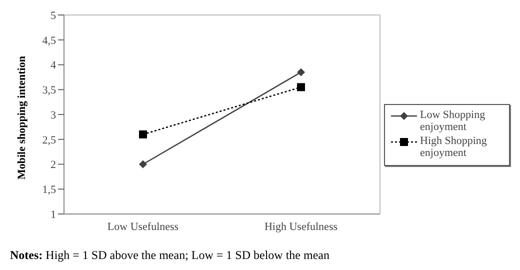 Image resolution: width=520 pixels, height=270 pixels. I want to click on x-tick-label: High Usefulness, so click(301, 226).